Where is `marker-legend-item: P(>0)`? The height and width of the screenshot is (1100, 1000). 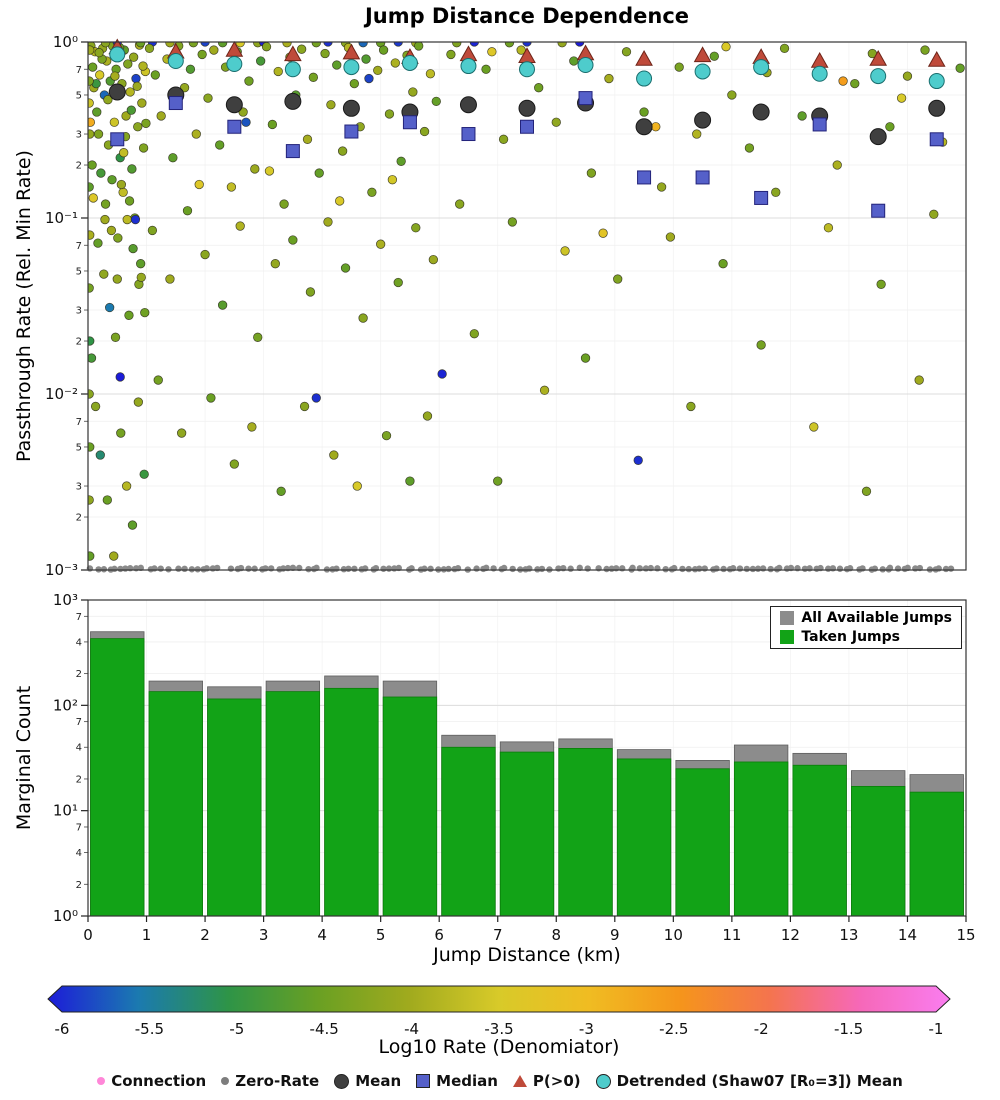 marker-legend-item: P(>0) is located at coordinates (546, 1081).